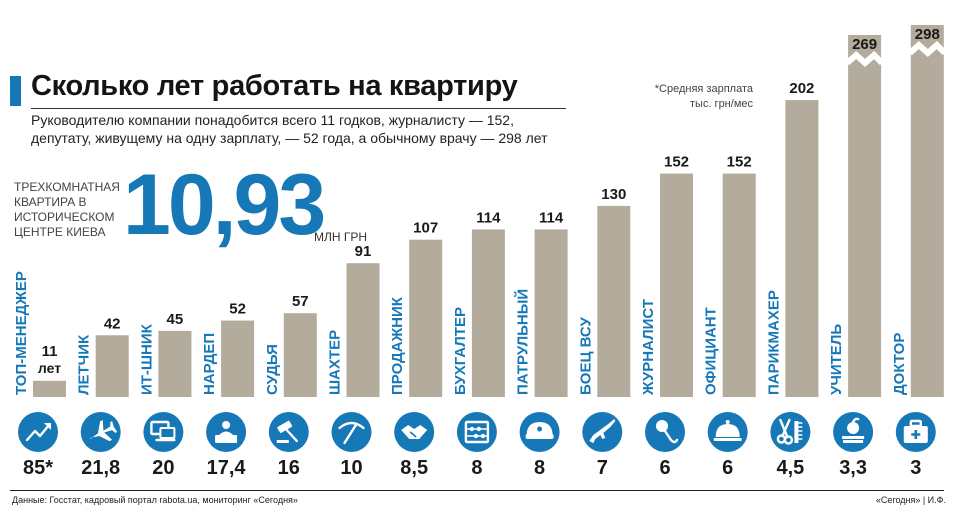  What do you see at coordinates (602, 431) in the screenshot?
I see `rifle-icon` at bounding box center [602, 431].